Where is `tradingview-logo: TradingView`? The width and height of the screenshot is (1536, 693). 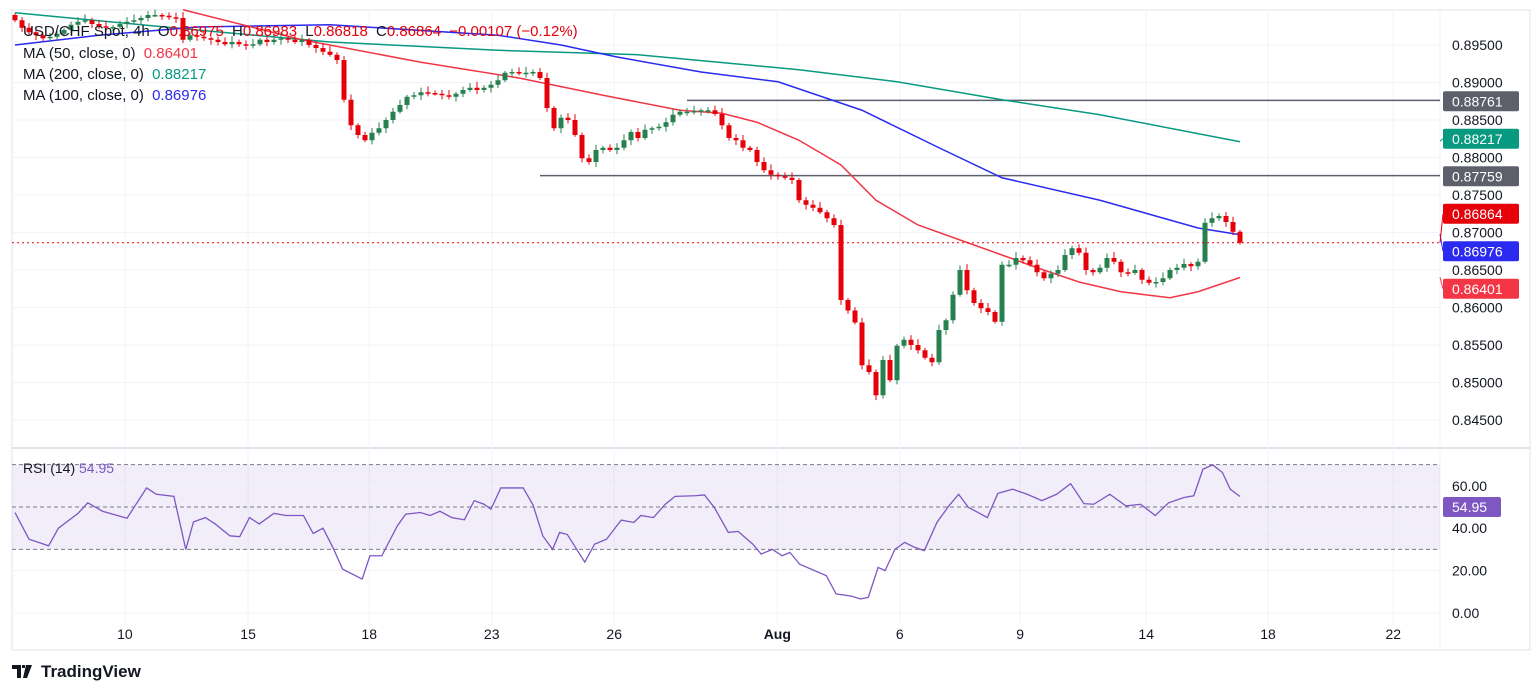 tradingview-logo: TradingView is located at coordinates (76, 672).